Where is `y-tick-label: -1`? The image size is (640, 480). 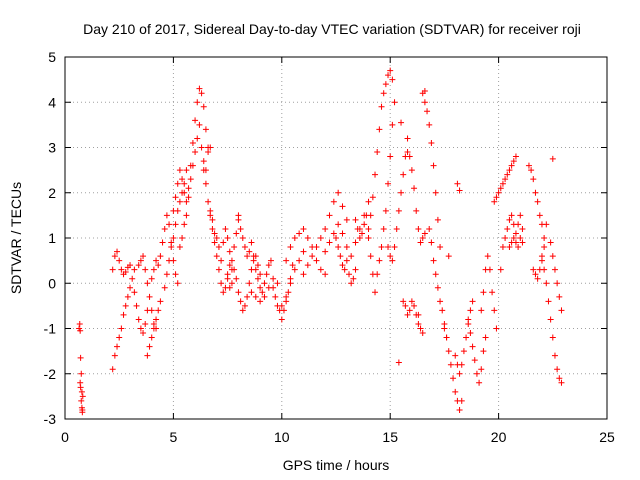 y-tick-label: -1 is located at coordinates (50, 329).